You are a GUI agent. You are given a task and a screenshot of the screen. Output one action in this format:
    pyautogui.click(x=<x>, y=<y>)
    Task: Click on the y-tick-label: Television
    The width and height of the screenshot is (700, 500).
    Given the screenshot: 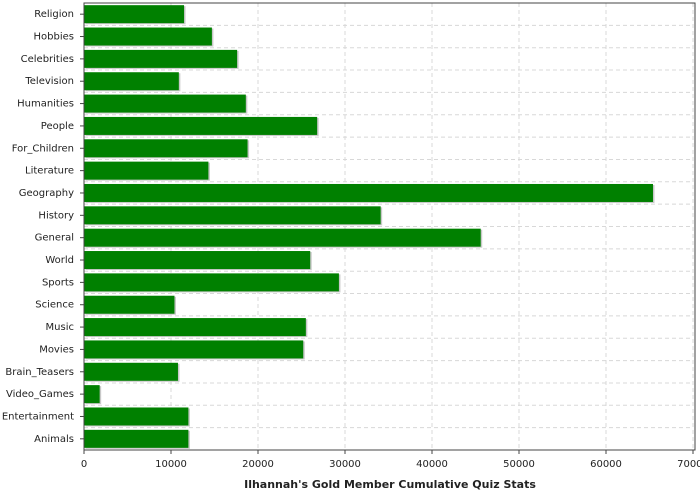 What is the action you would take?
    pyautogui.click(x=49, y=81)
    